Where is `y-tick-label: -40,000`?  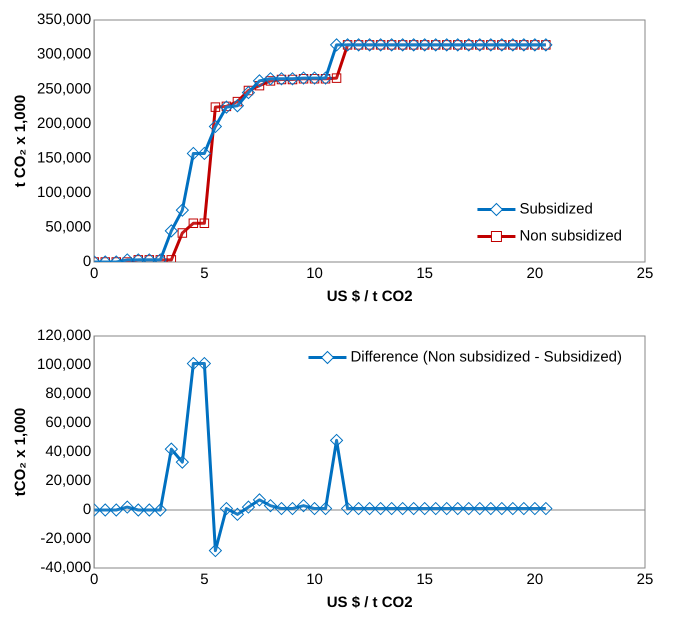
y-tick-label: -40,000 is located at coordinates (66, 567).